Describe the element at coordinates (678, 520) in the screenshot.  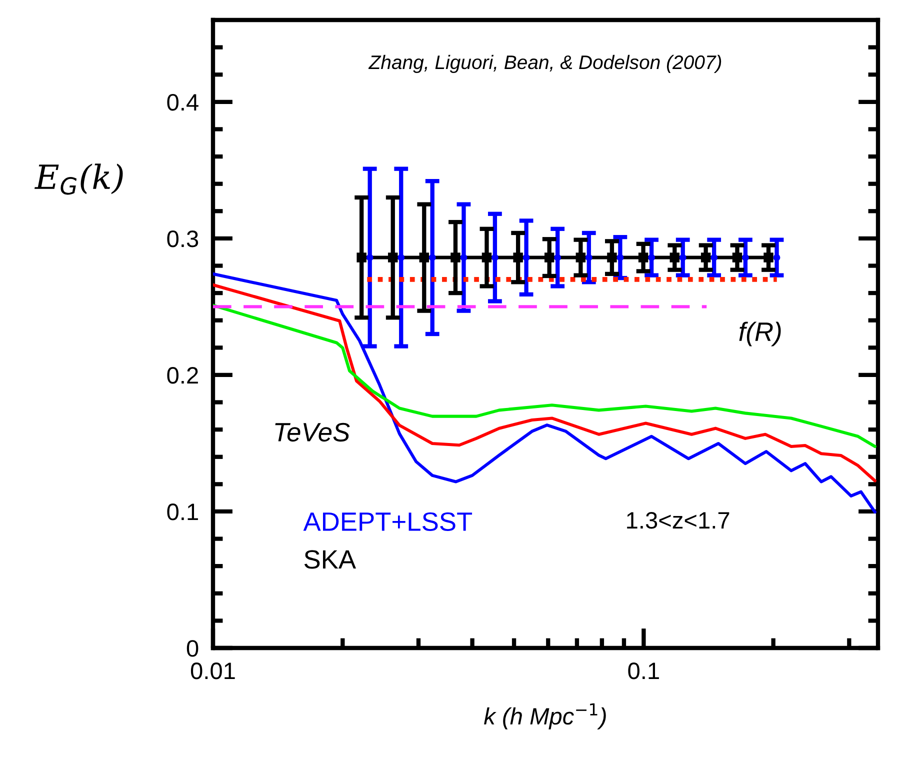
I see `annotation: 1.3<z<1.7` at that location.